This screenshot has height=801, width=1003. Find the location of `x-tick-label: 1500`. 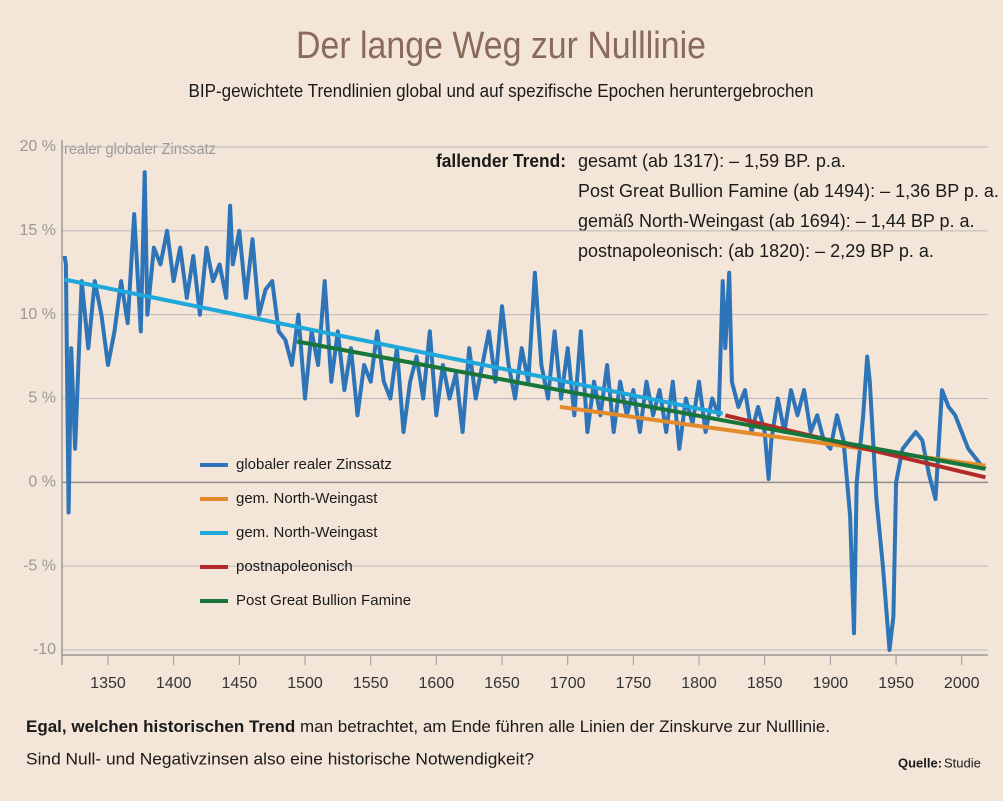

x-tick-label: 1500 is located at coordinates (305, 683).